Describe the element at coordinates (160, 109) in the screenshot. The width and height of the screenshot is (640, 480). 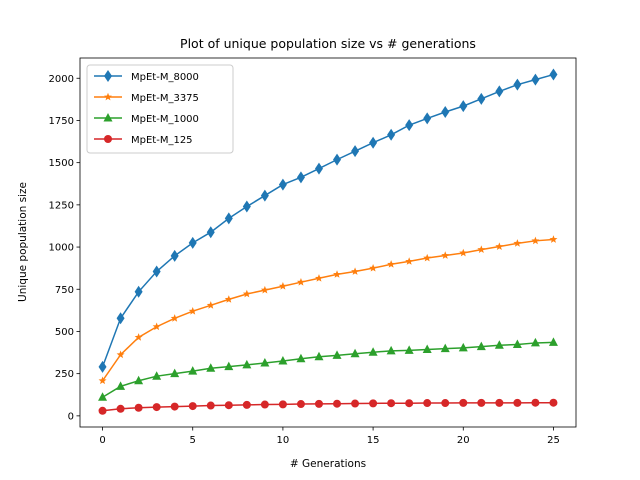
I see `legend-box` at that location.